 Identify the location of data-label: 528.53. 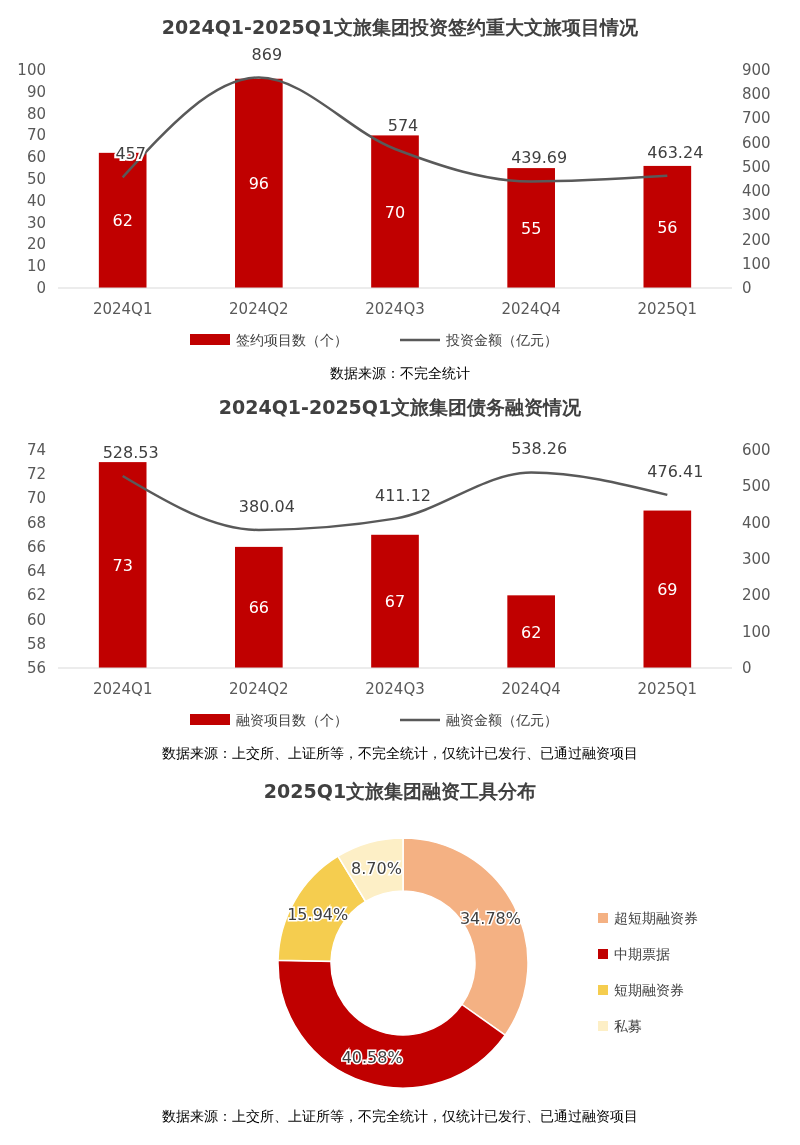
(130, 452).